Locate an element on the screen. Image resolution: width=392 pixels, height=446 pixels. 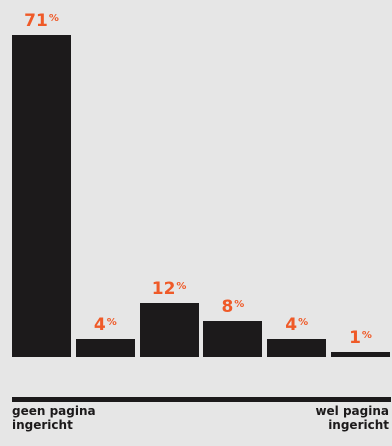
value-label-5: 4% is located at coordinates (297, 324).